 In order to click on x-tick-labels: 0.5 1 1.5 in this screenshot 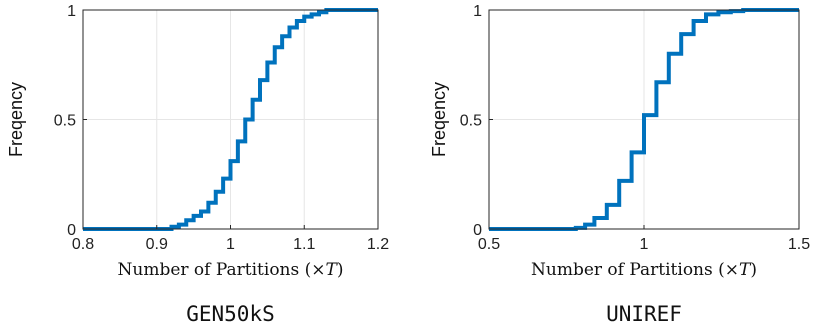, I will do `click(644, 239)`.